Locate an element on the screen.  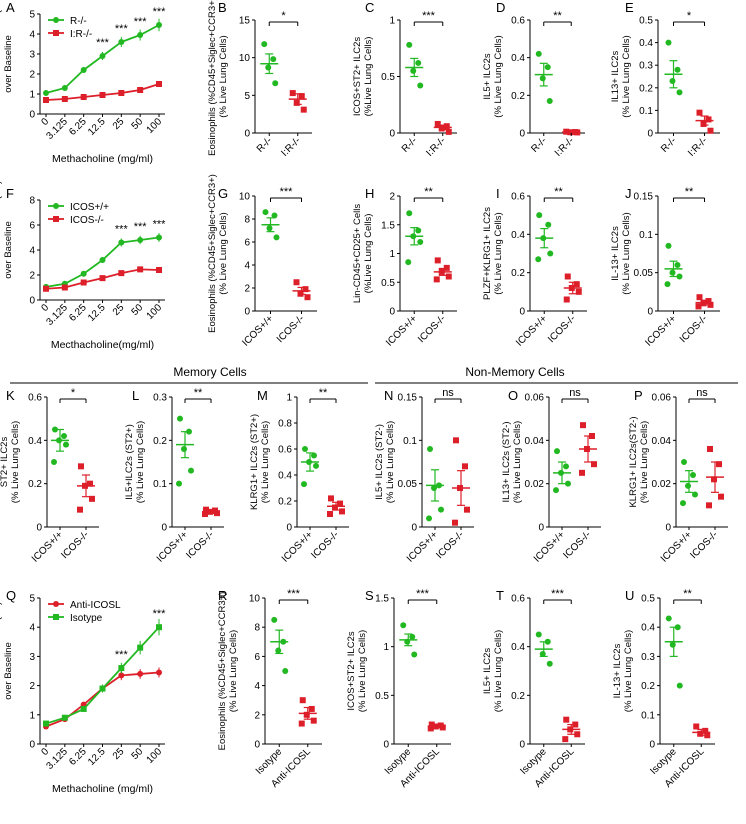
y-axis-label: Eosinophils (%CD45+Siglec+CCR3+) is located at coordinates (222, 671).